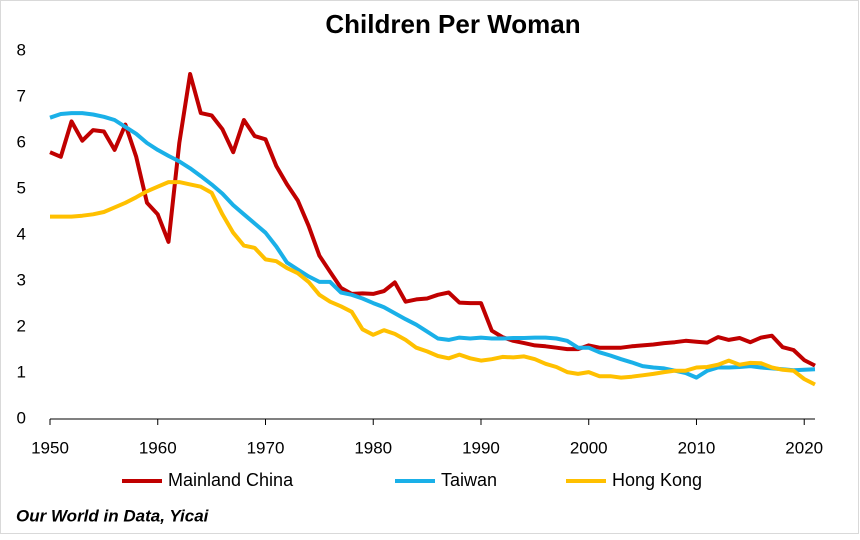 The width and height of the screenshot is (860, 540). What do you see at coordinates (266, 447) in the screenshot?
I see `x-tick-label: 1970` at bounding box center [266, 447].